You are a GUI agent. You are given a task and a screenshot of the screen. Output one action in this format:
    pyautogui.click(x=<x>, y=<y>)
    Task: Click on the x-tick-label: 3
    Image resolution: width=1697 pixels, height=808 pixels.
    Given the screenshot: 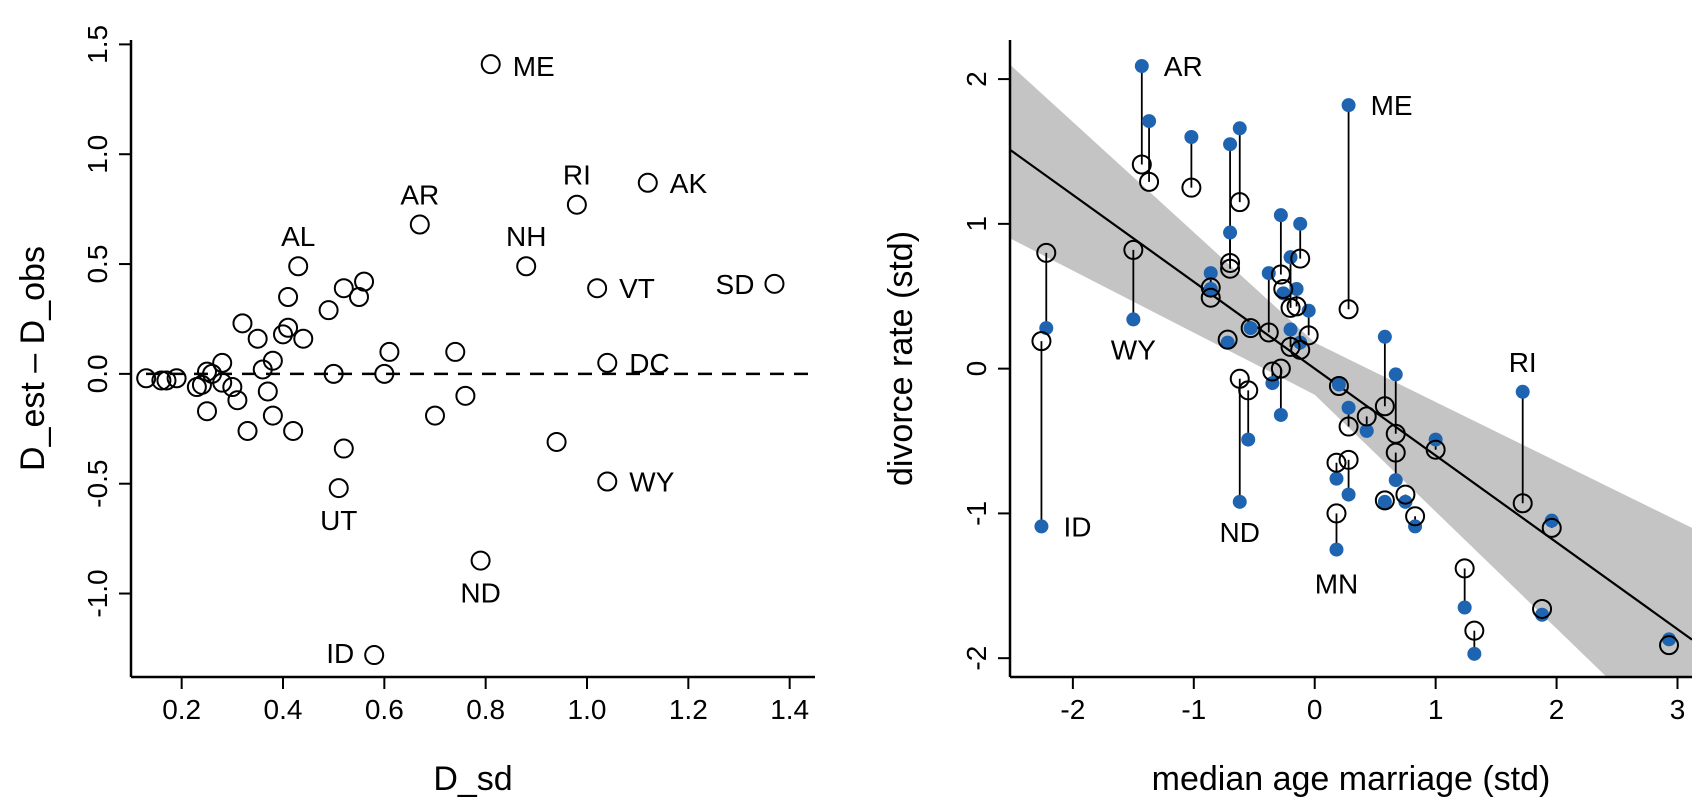 What is the action you would take?
    pyautogui.click(x=1678, y=709)
    